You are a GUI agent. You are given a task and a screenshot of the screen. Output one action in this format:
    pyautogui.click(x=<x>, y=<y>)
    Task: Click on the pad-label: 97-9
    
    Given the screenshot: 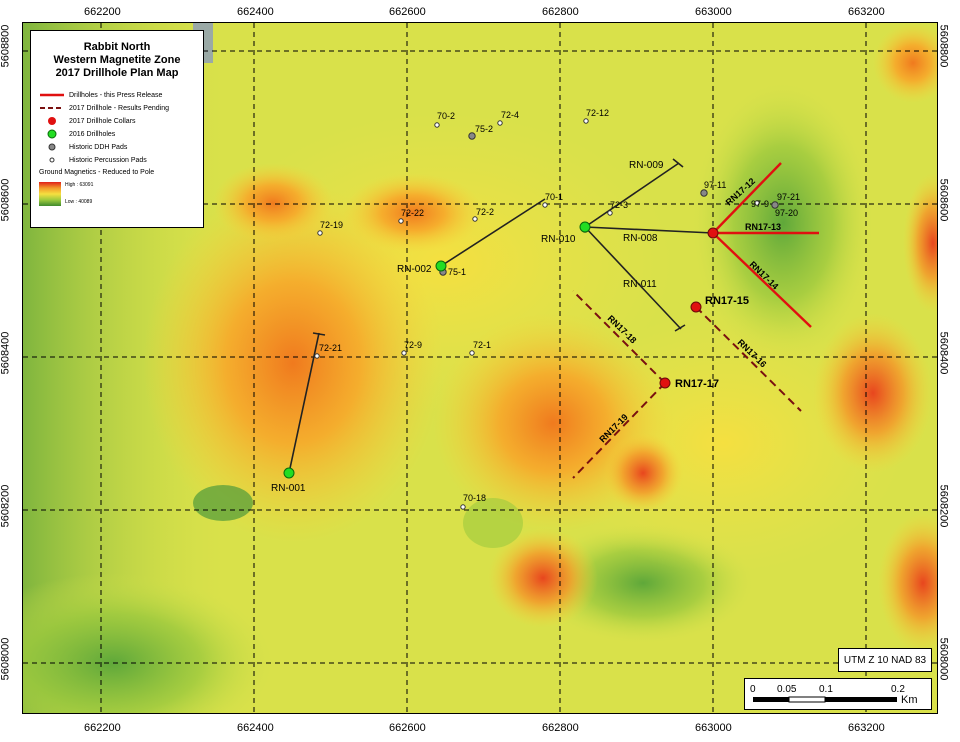 What is the action you would take?
    pyautogui.click(x=760, y=204)
    